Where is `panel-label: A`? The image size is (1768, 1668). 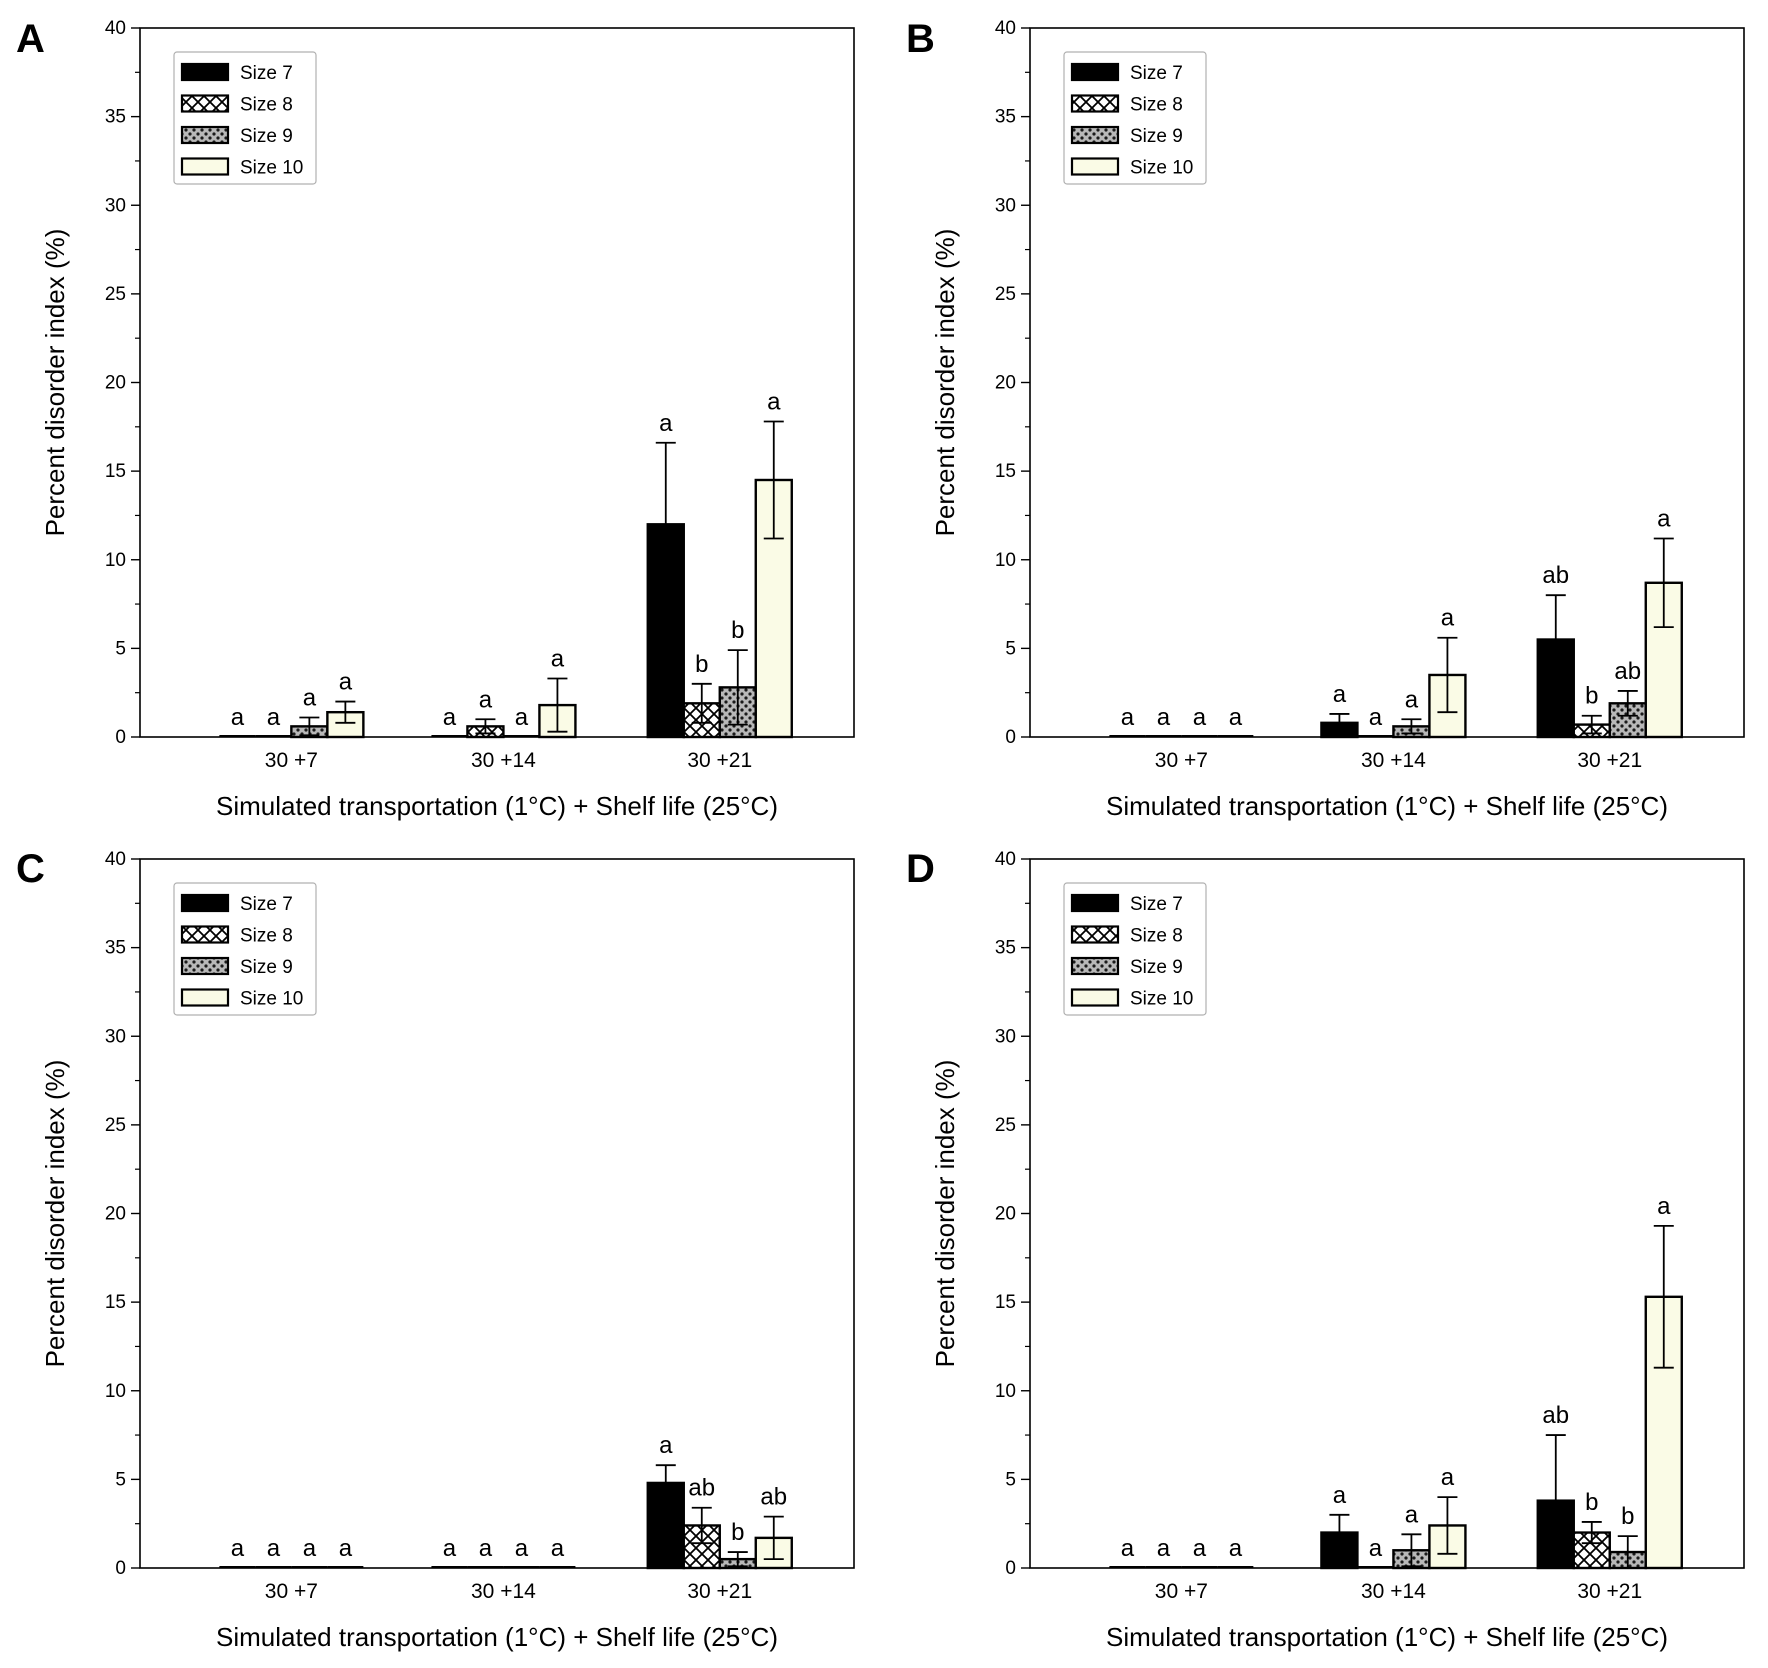 panel-label: A is located at coordinates (30, 39).